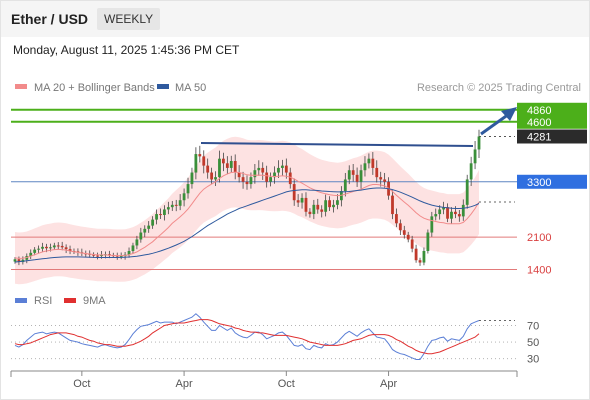 This screenshot has width=590, height=400. What do you see at coordinates (533, 326) in the screenshot?
I see `rsi-tick-label: 70` at bounding box center [533, 326].